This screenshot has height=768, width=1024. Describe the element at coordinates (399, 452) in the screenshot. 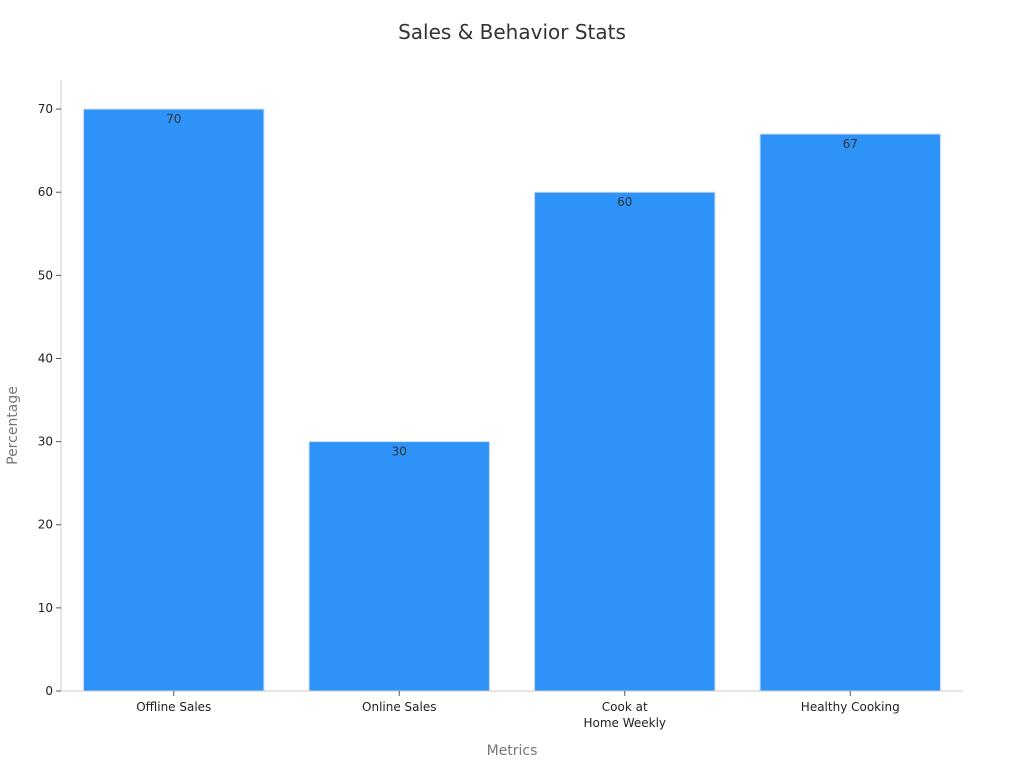

I see `data-label-1: 30` at that location.